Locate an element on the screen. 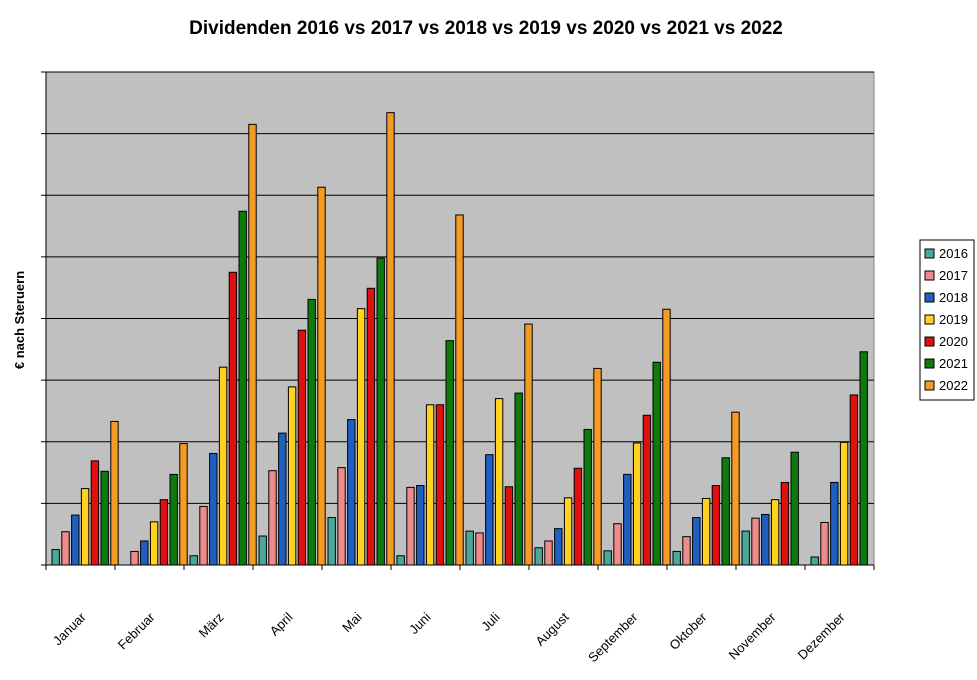 The height and width of the screenshot is (680, 977). bar-2020-April is located at coordinates (302, 447).